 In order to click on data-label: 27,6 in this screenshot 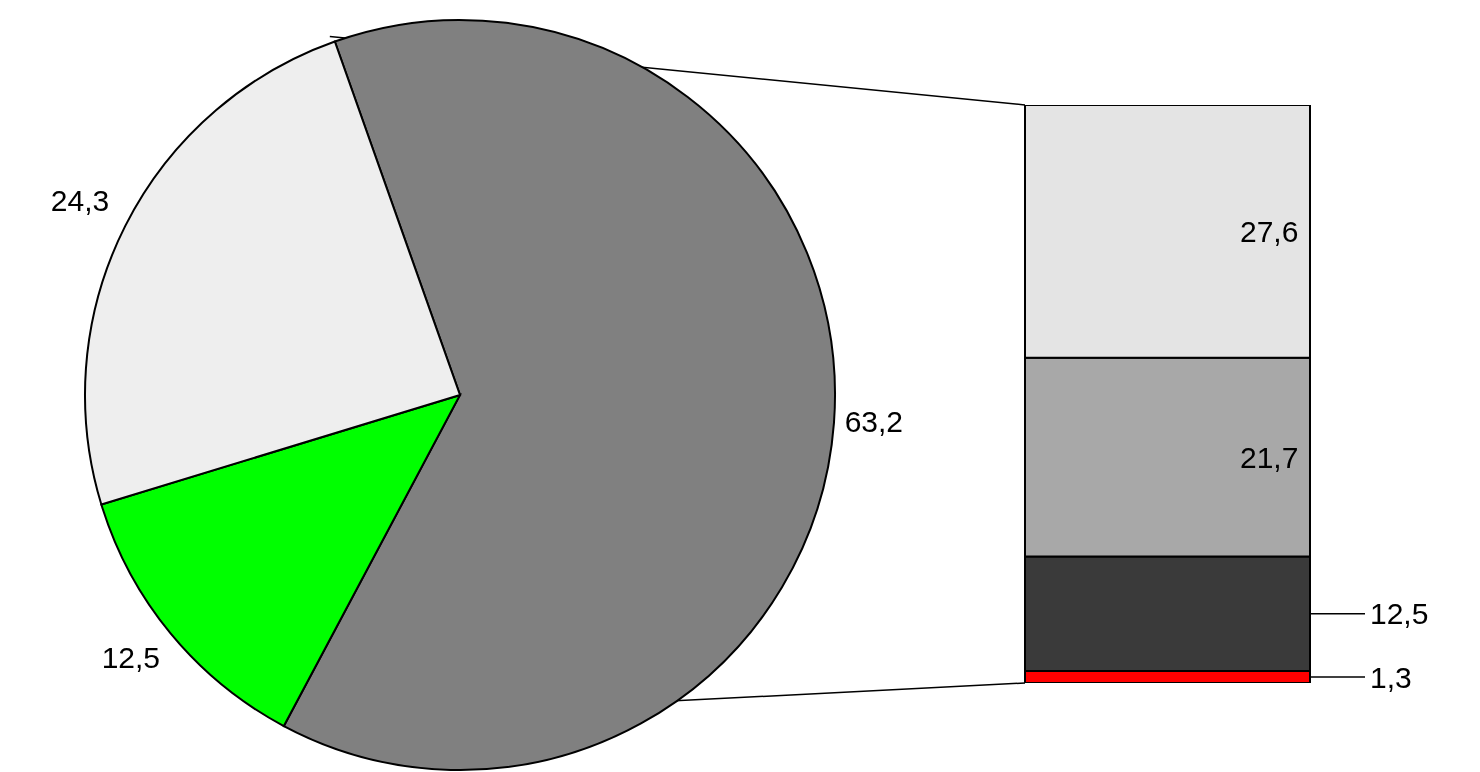, I will do `click(1269, 231)`.